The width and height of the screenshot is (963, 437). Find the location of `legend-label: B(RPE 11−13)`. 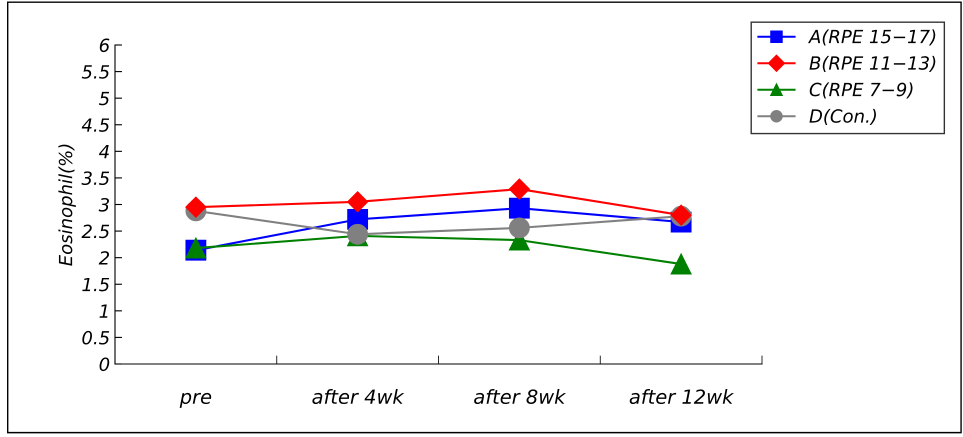

legend-label: B(RPE 11−13) is located at coordinates (872, 64).